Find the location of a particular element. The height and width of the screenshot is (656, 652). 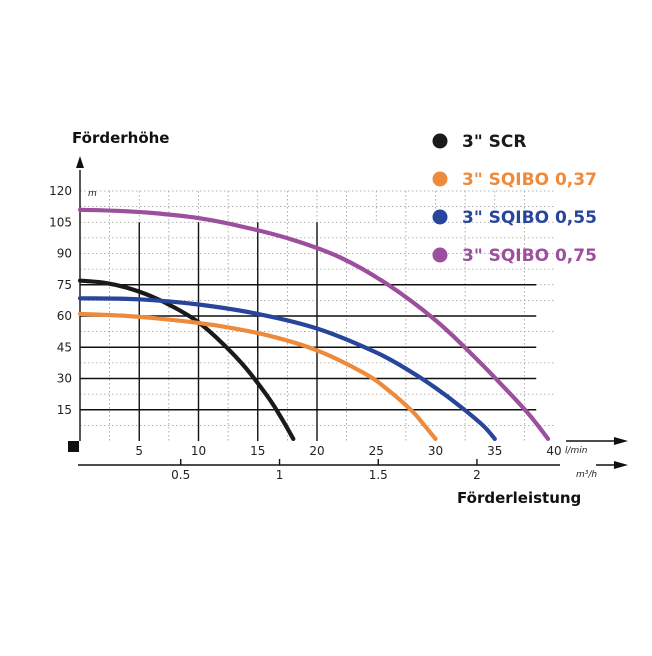

x-tick-label: 5 is located at coordinates (139, 451).